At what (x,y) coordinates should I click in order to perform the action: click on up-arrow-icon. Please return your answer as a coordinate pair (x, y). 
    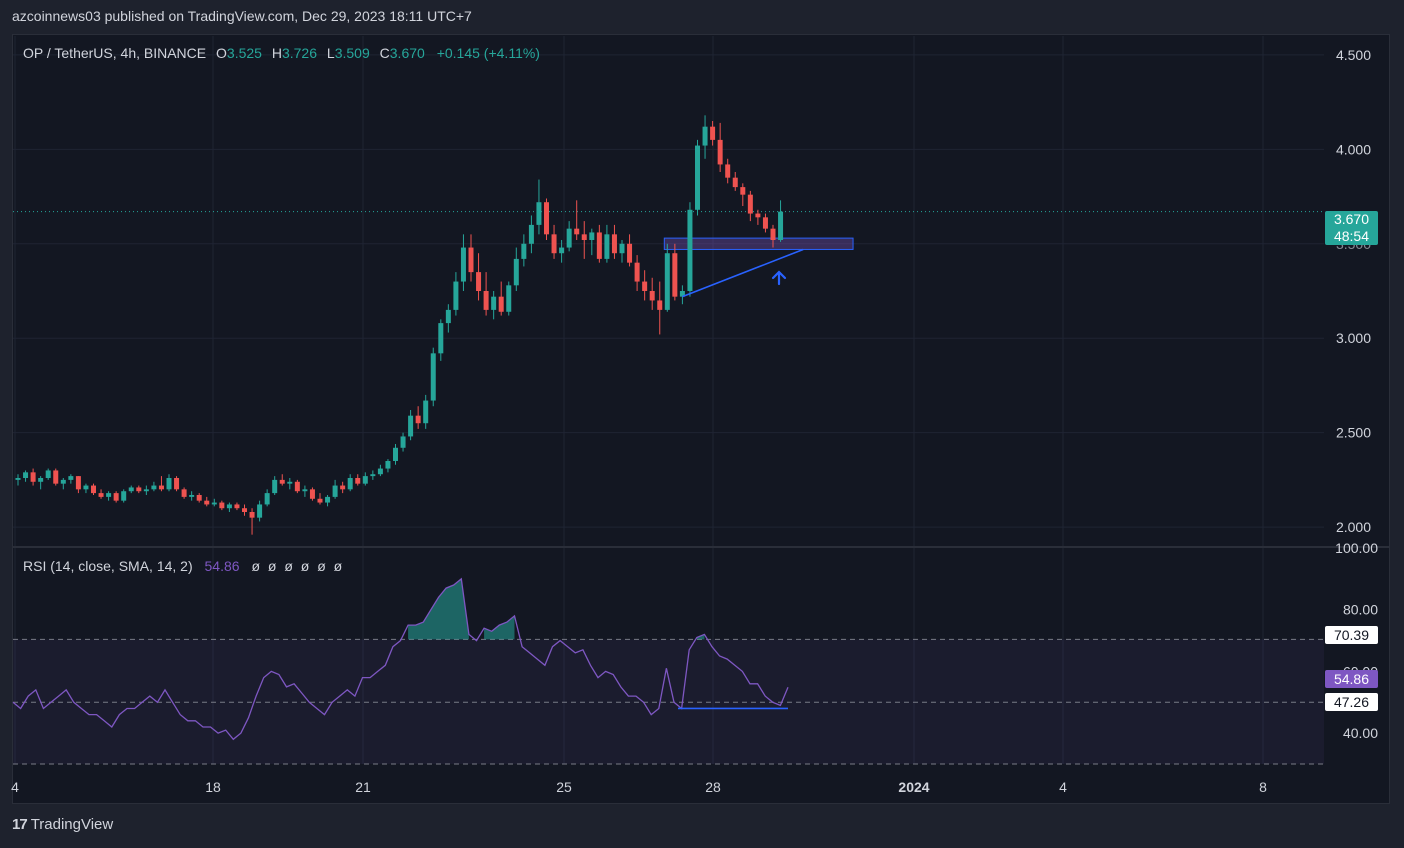
    Looking at the image, I should click on (779, 278).